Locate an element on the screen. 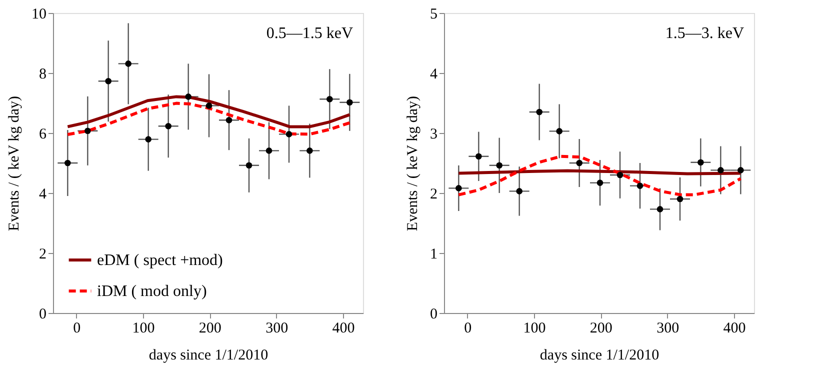 This screenshot has height=390, width=830. y-tick-label: 6 is located at coordinates (43, 134).